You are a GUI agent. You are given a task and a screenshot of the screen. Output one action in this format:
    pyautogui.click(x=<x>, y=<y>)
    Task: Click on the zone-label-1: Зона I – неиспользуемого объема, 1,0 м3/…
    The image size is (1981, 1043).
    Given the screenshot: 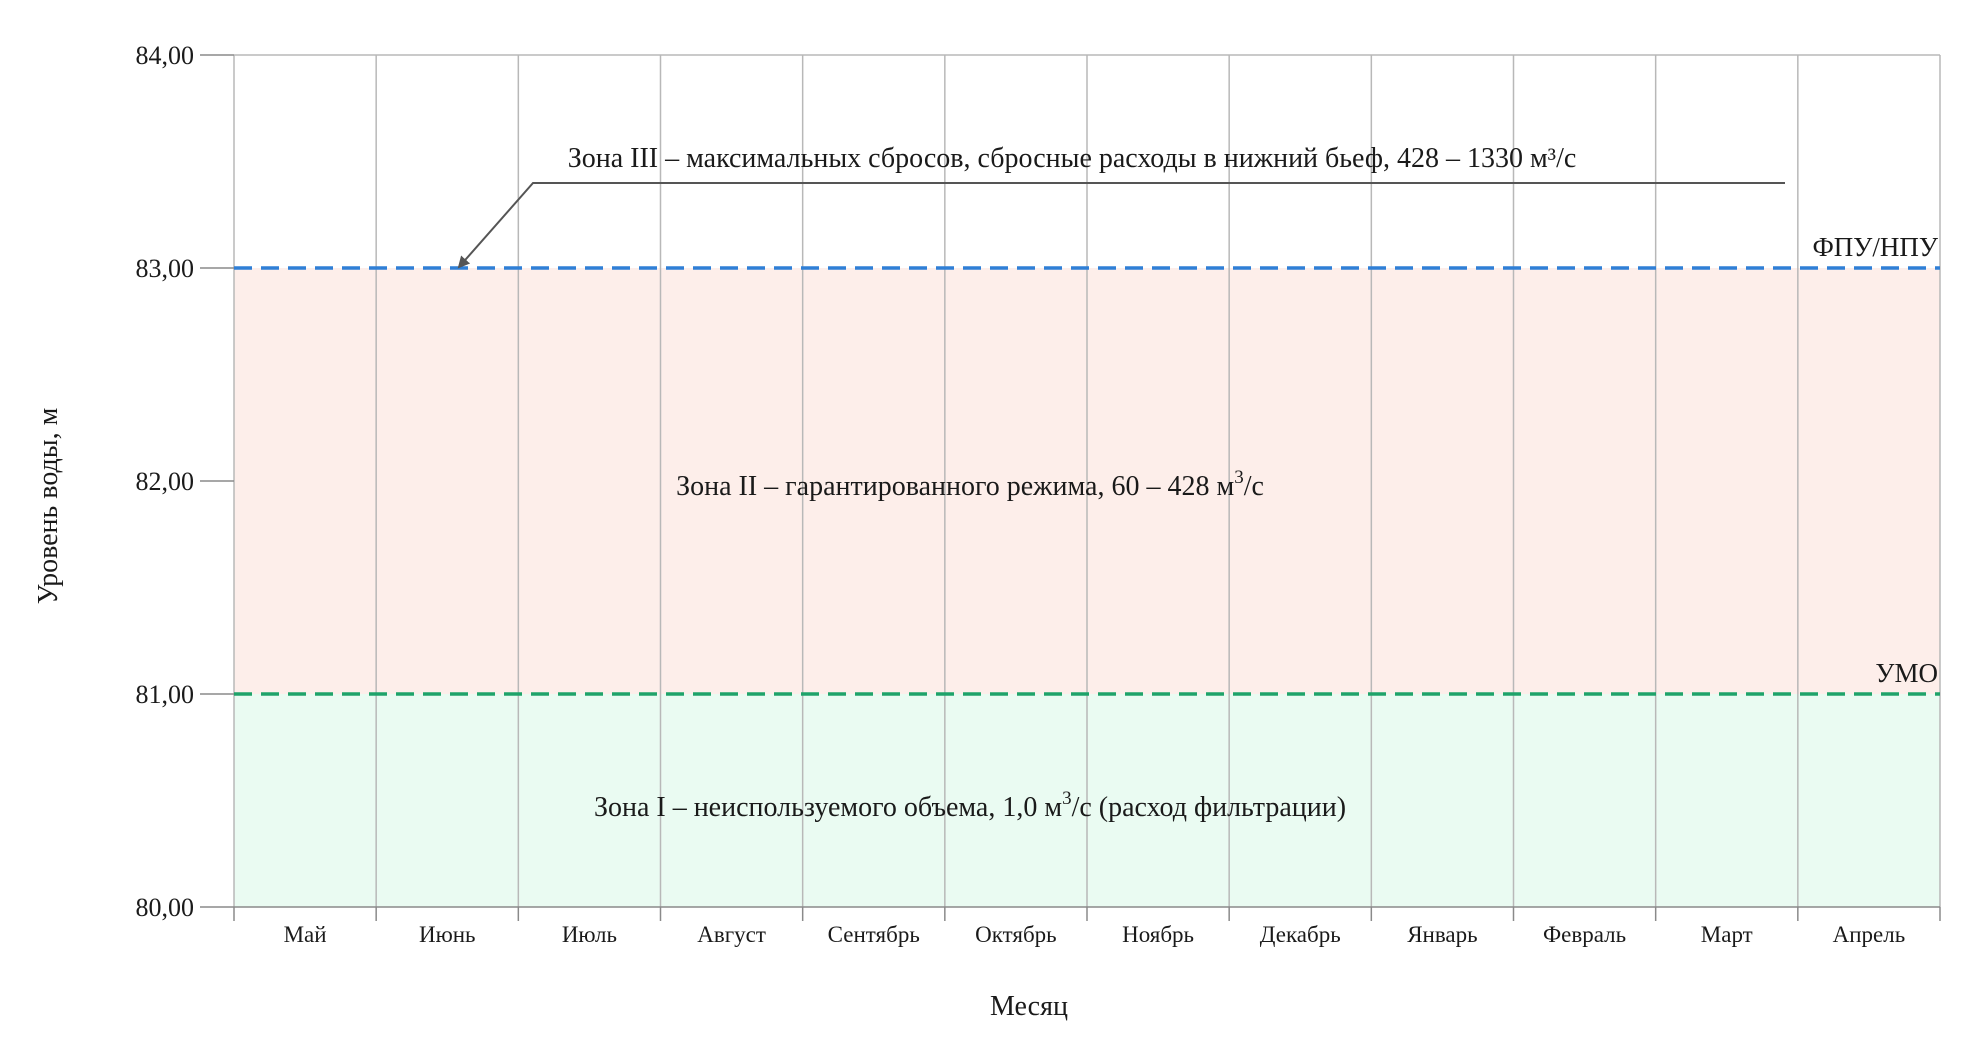 What is the action you would take?
    pyautogui.click(x=970, y=805)
    